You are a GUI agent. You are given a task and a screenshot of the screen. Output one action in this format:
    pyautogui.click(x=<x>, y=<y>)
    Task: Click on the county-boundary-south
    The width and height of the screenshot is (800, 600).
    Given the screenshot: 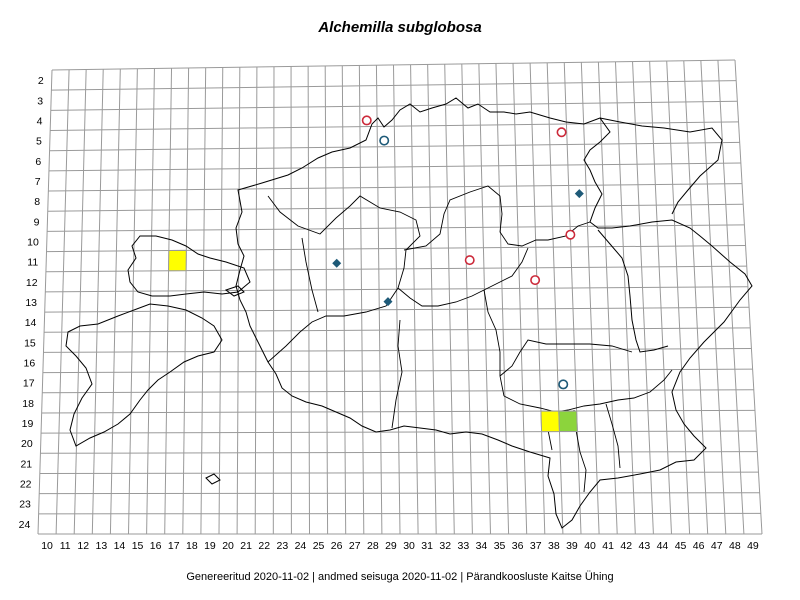 What is the action you would take?
    pyautogui.click(x=512, y=338)
    